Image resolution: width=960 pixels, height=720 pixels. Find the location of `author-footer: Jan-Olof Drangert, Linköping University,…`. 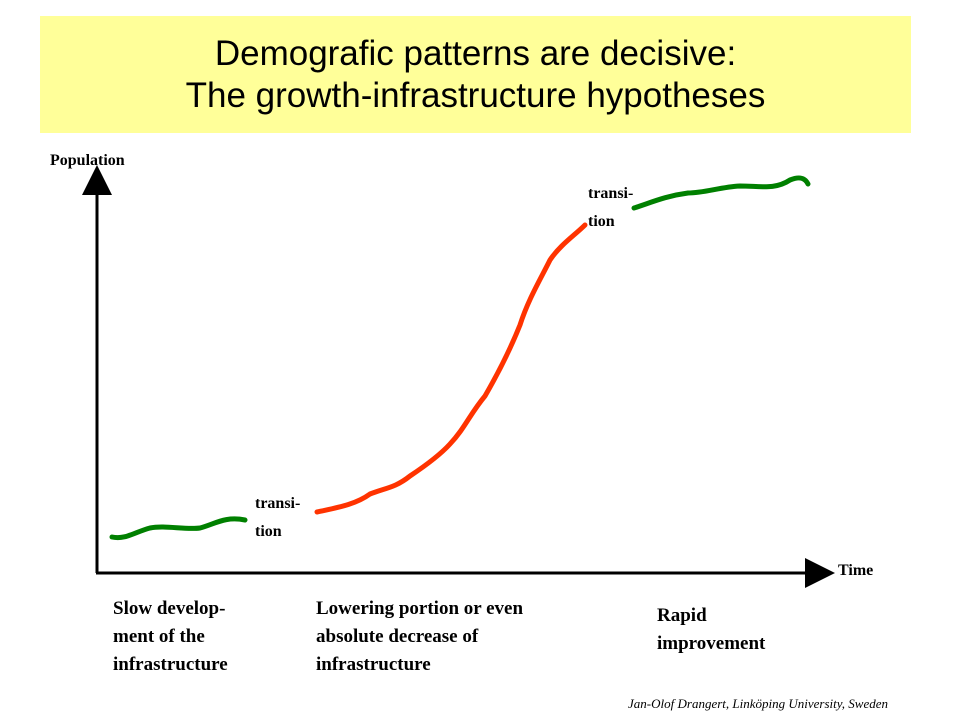

author-footer: Jan-Olof Drangert, Linköping University,… is located at coordinates (758, 703).